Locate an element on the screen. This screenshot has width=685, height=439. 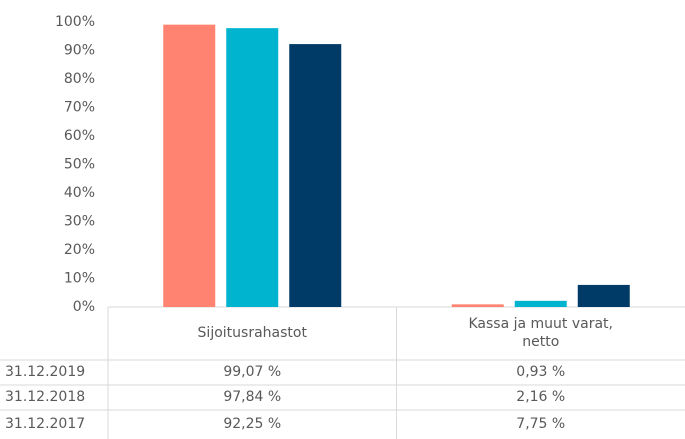
table-value: 97,84 % is located at coordinates (252, 397).